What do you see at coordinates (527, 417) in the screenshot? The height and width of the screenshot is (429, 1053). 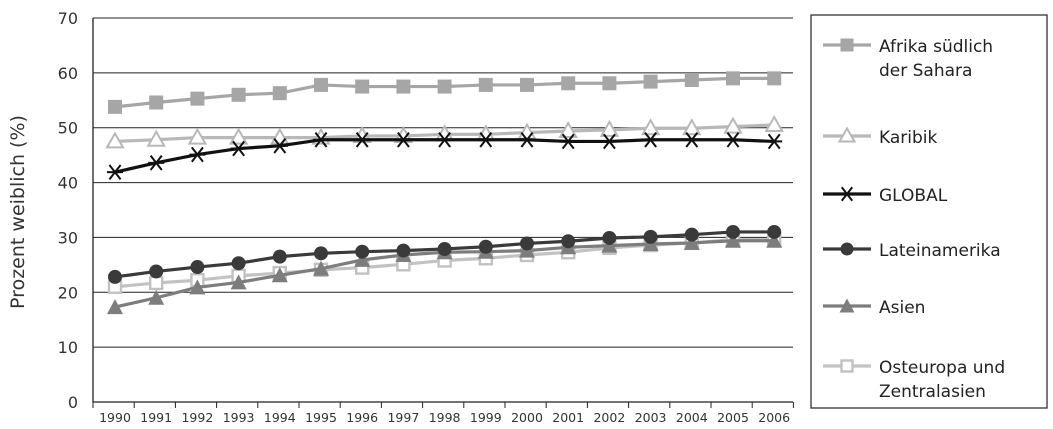 I see `x-tick-label: 2000` at bounding box center [527, 417].